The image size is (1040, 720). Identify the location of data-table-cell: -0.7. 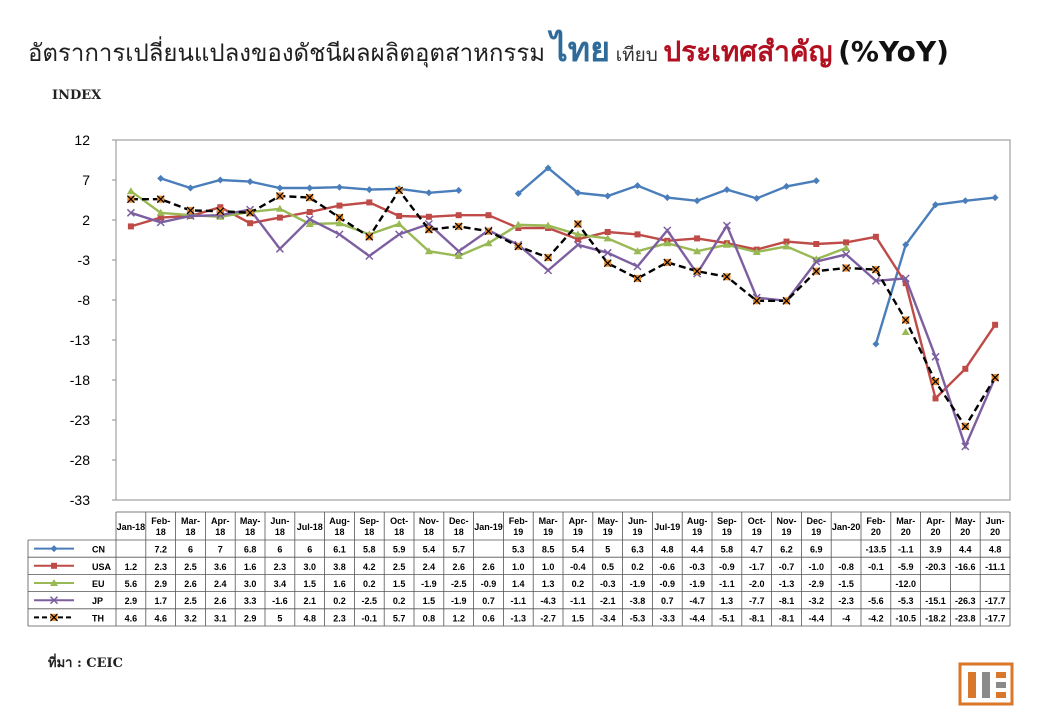
(787, 567).